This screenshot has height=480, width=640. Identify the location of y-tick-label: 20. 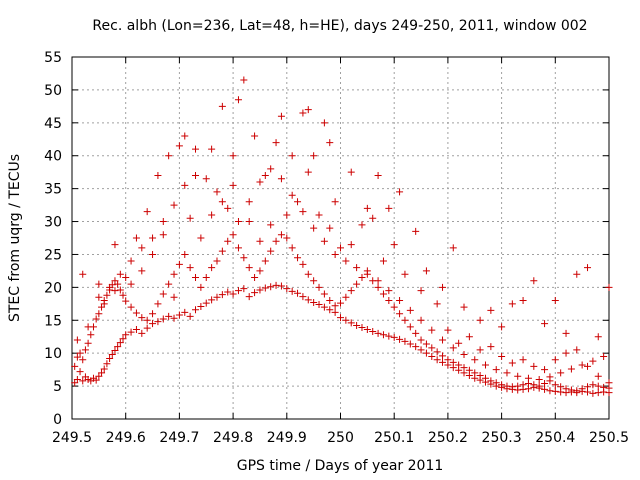
(53, 288).